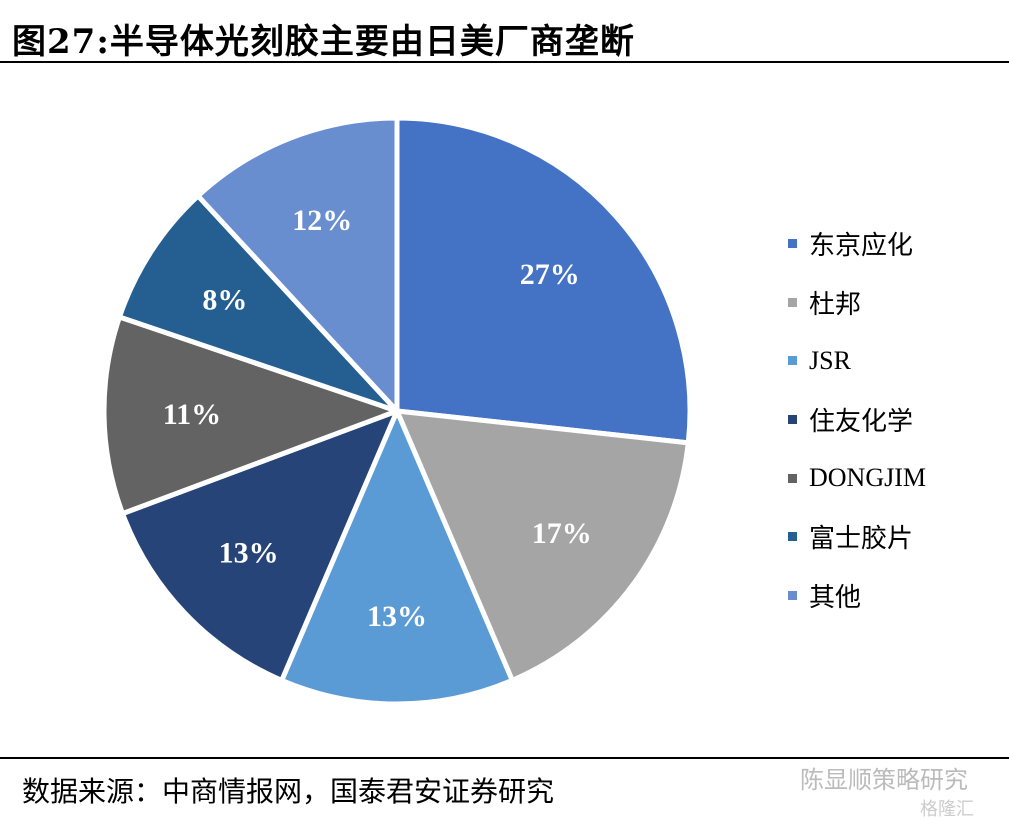 The width and height of the screenshot is (1009, 822). What do you see at coordinates (947, 809) in the screenshot?
I see `watermark-brand: 格隆汇` at bounding box center [947, 809].